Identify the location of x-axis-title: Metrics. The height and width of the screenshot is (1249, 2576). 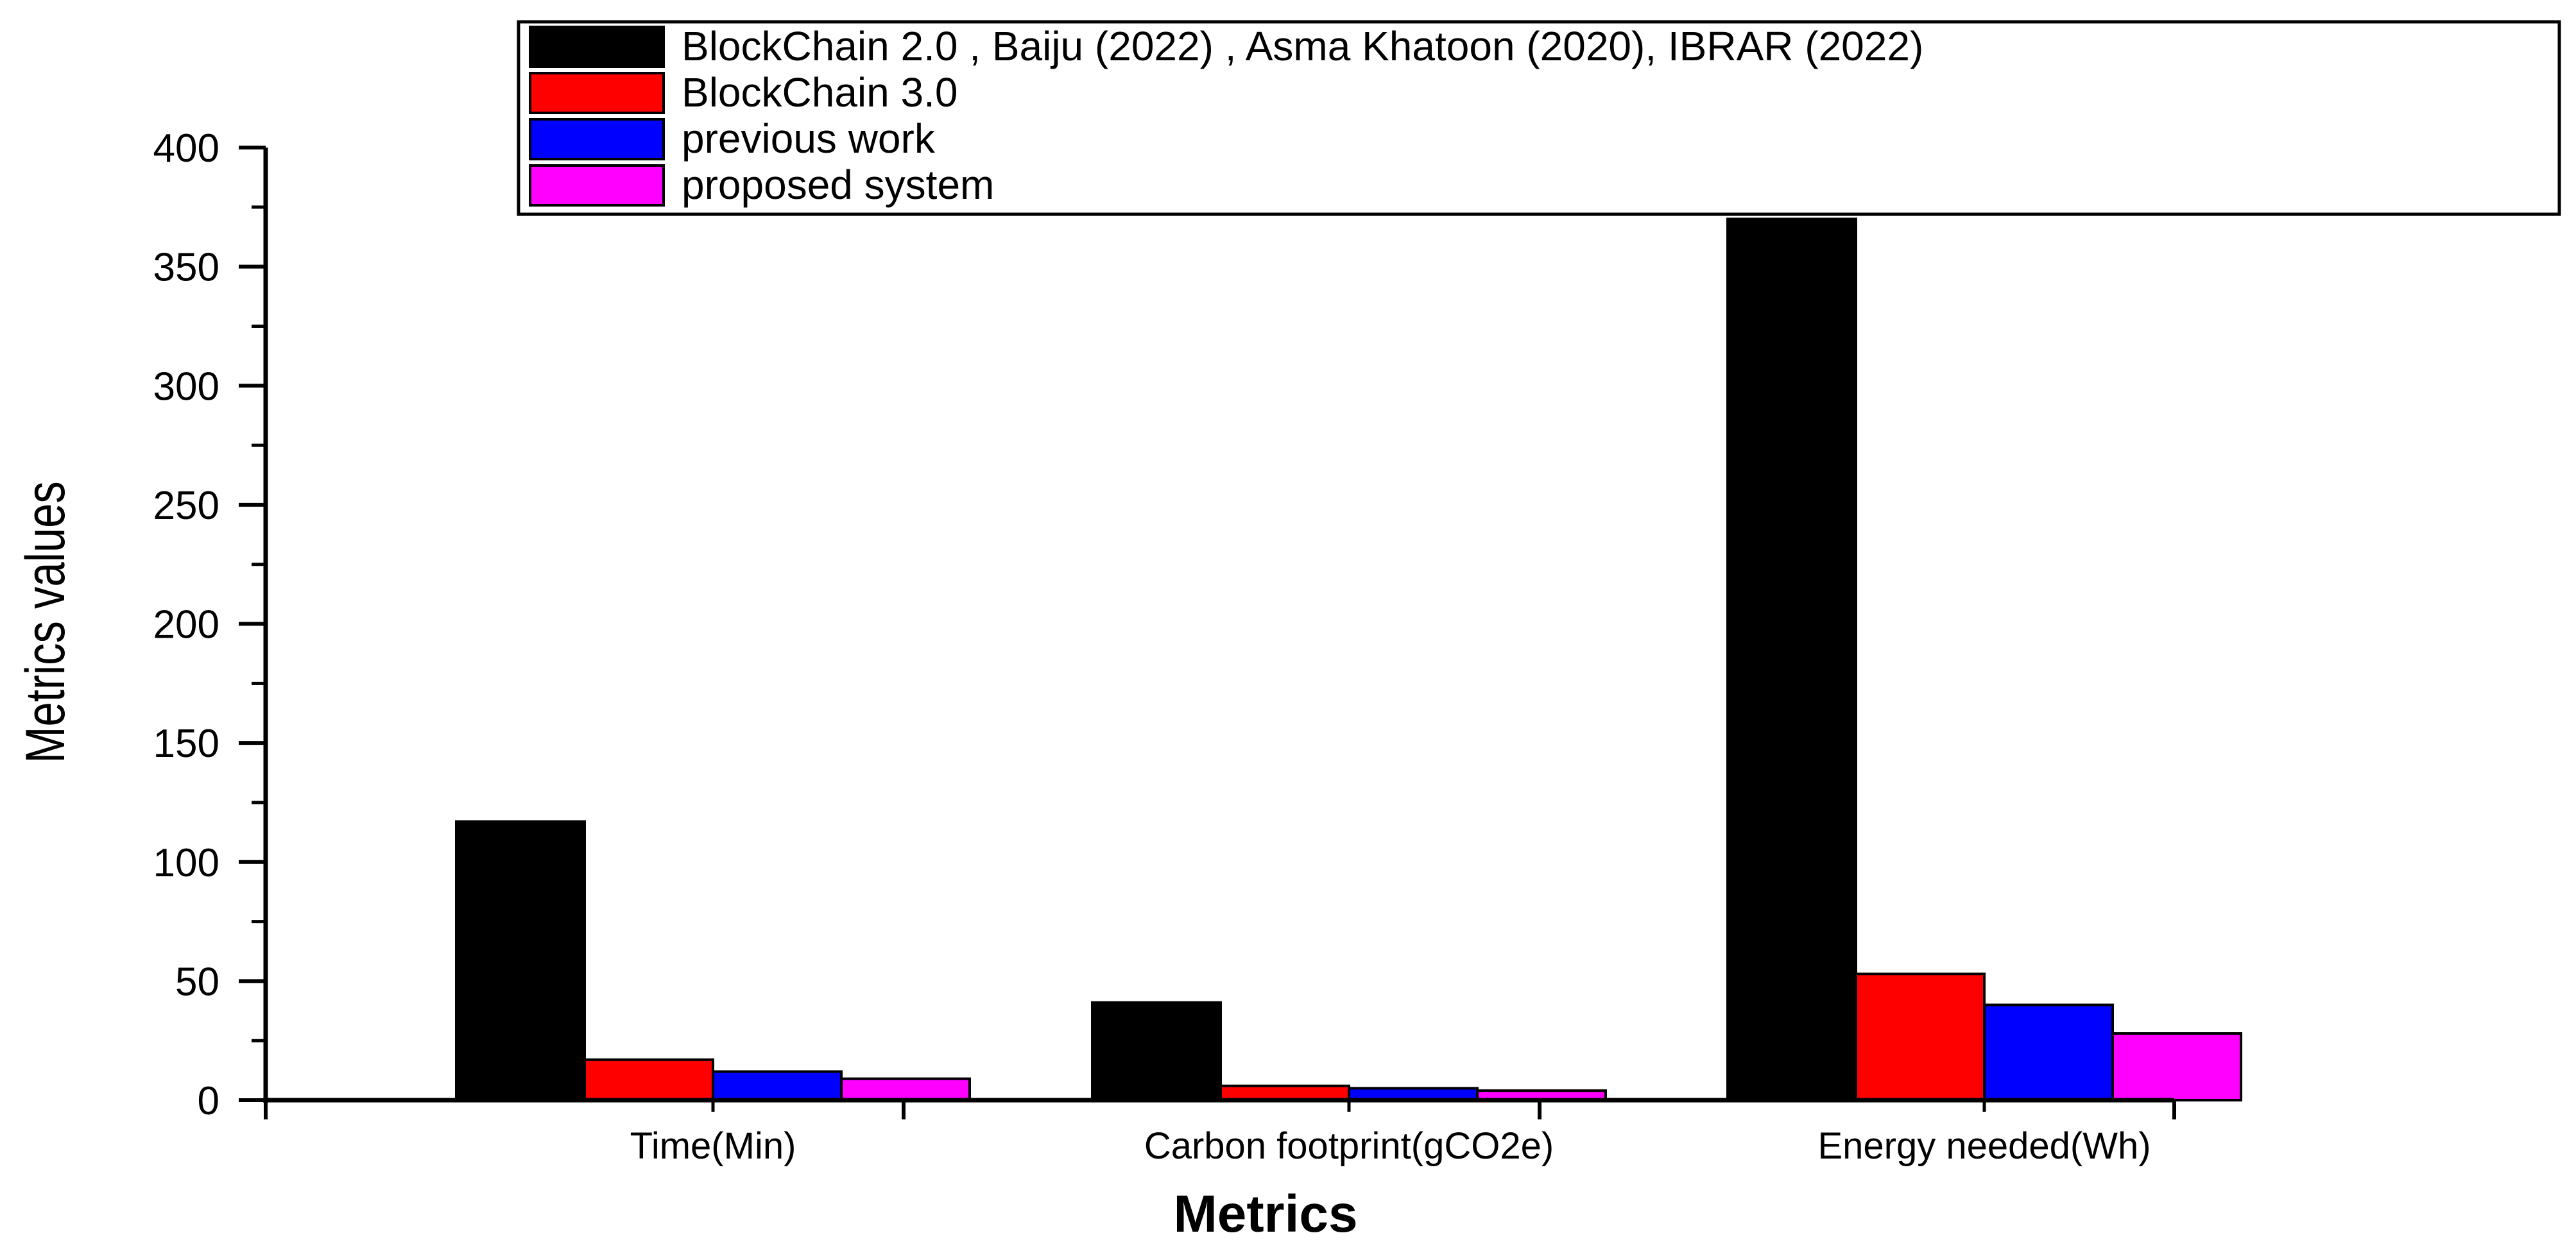
(1265, 1214).